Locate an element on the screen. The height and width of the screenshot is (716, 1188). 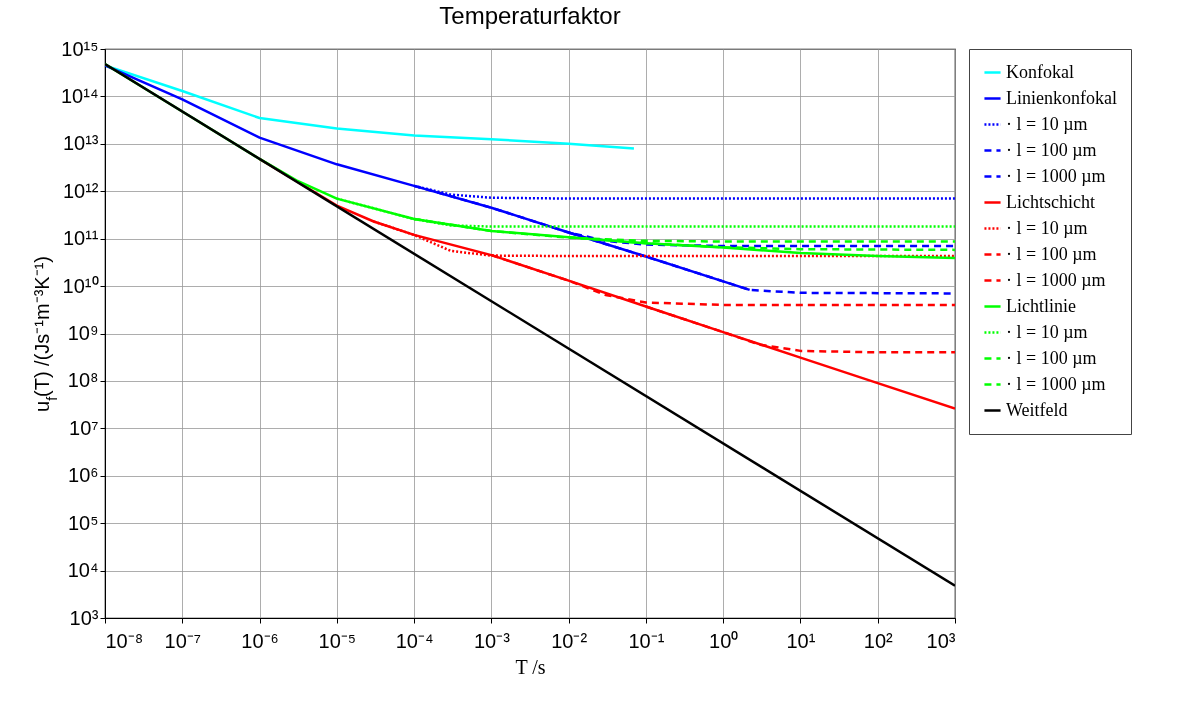
y-tick-label: 10⁸ is located at coordinates (83, 380).